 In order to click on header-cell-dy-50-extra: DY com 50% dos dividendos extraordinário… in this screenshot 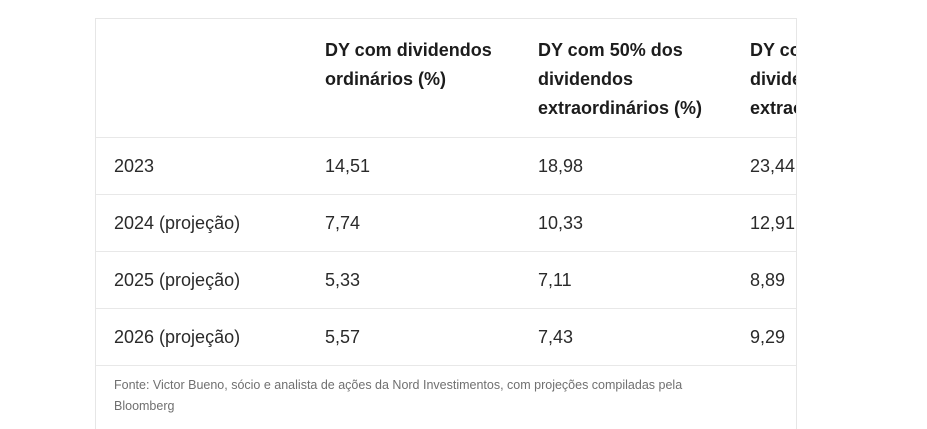, I will do `click(638, 79)`.